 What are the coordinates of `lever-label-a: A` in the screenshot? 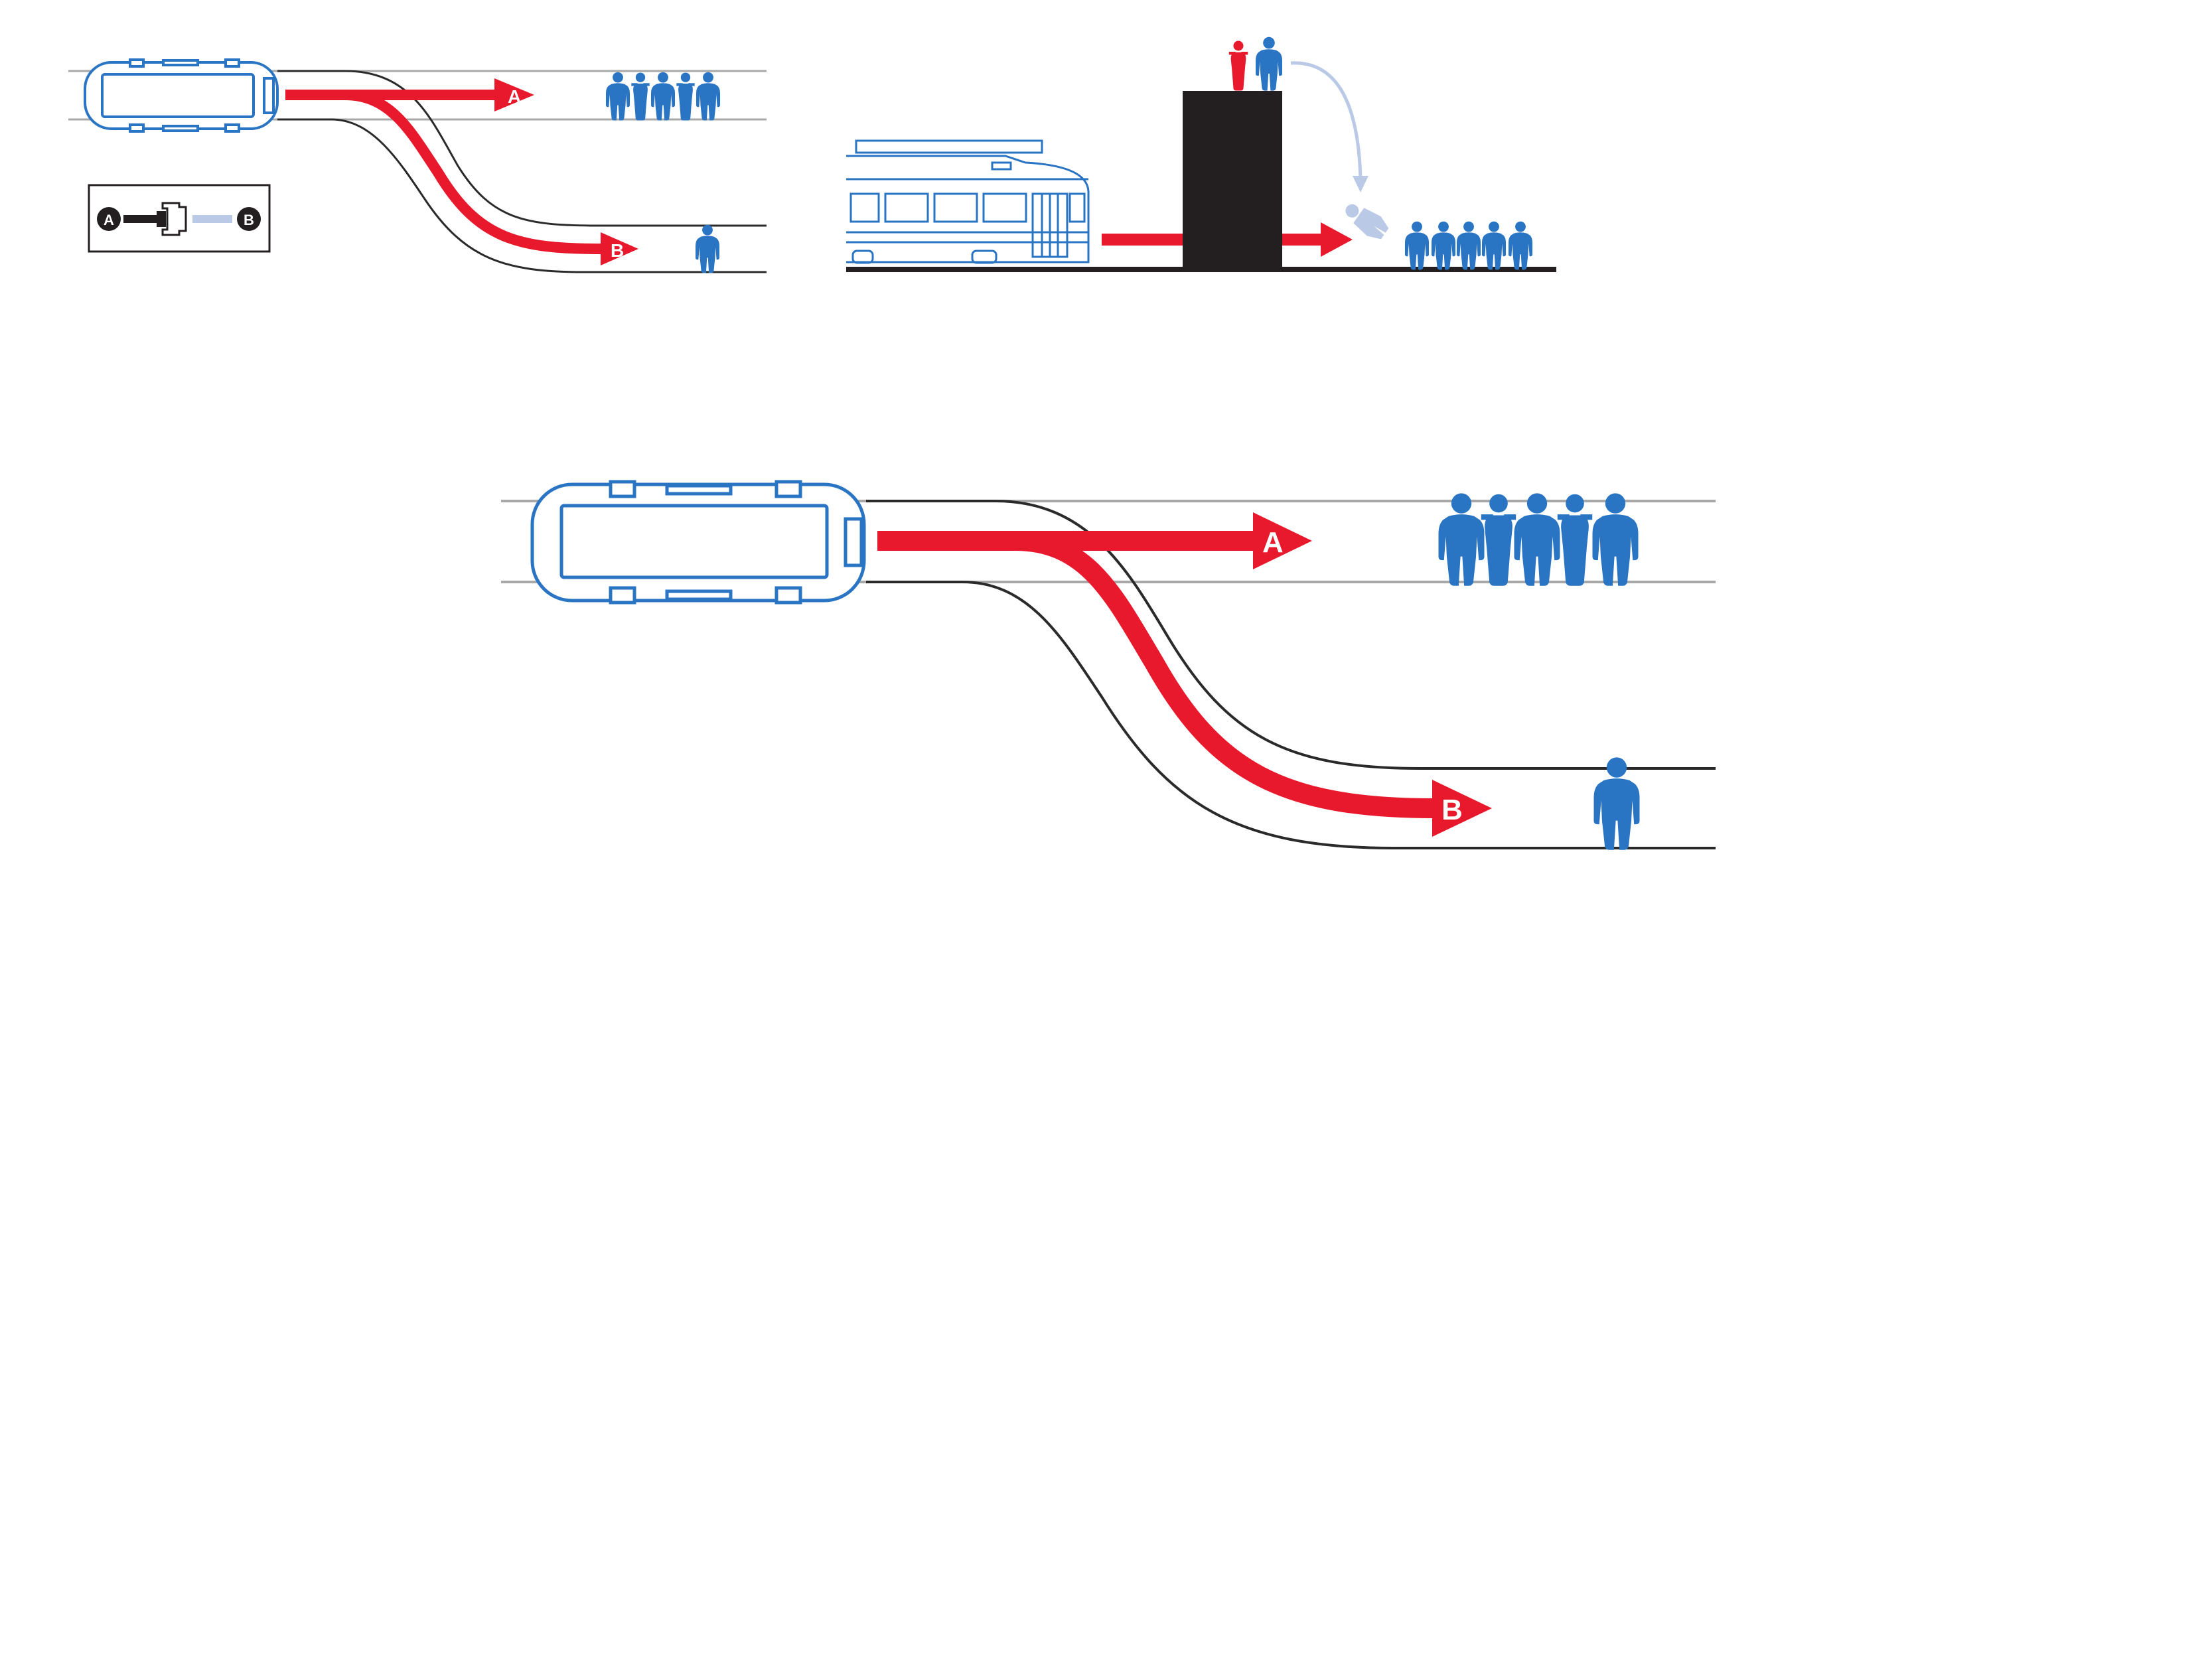 It's located at (109, 220).